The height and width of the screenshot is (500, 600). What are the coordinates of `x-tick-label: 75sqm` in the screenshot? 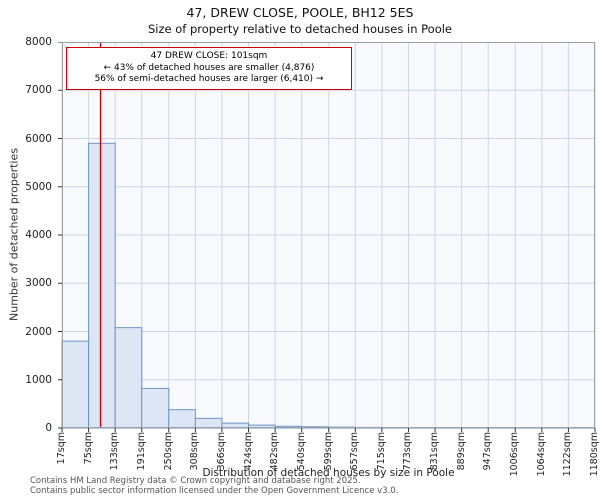 It's located at (88, 448).